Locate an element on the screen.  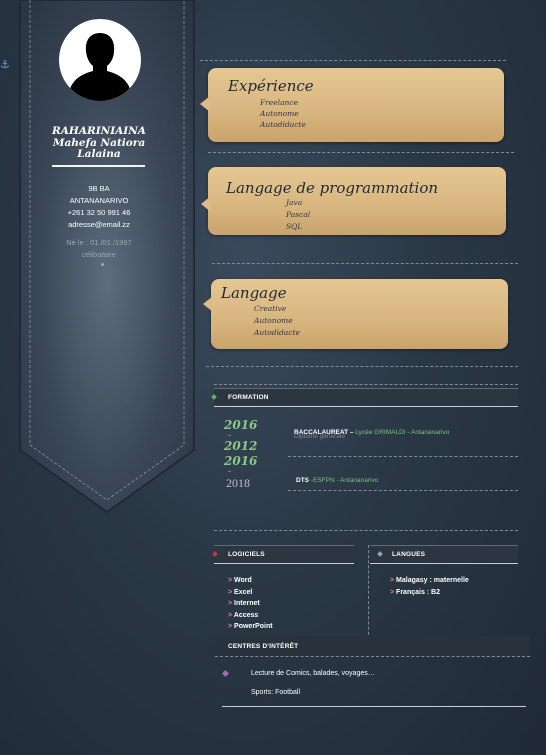
column-divider is located at coordinates (368, 597).